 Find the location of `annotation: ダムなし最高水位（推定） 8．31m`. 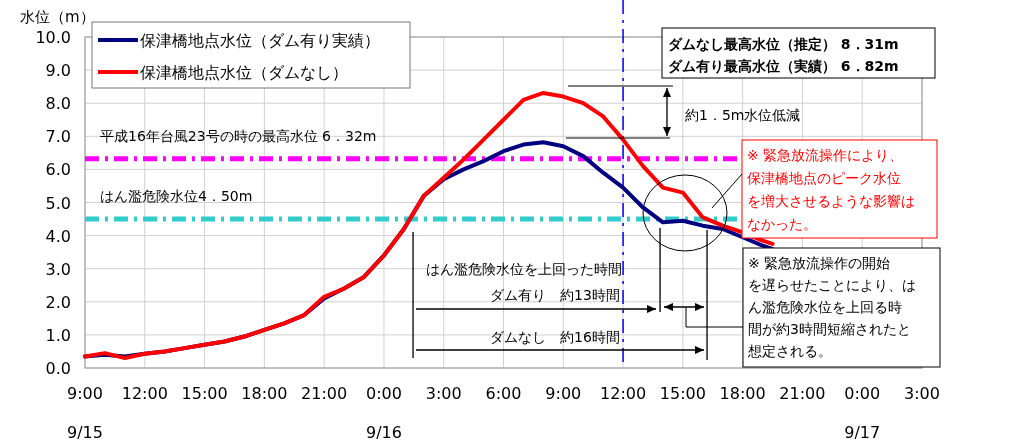

annotation: ダムなし最高水位（推定） 8．31m is located at coordinates (783, 44).